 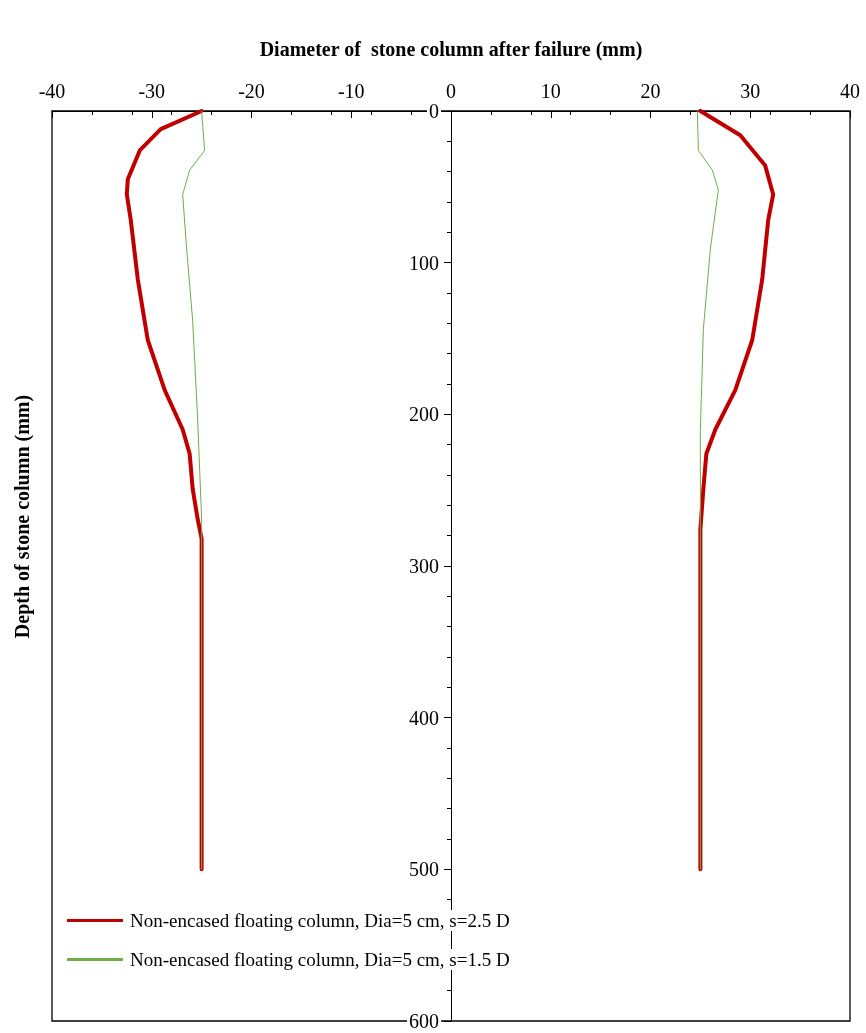 I want to click on y-tick-label: 400, so click(x=424, y=717).